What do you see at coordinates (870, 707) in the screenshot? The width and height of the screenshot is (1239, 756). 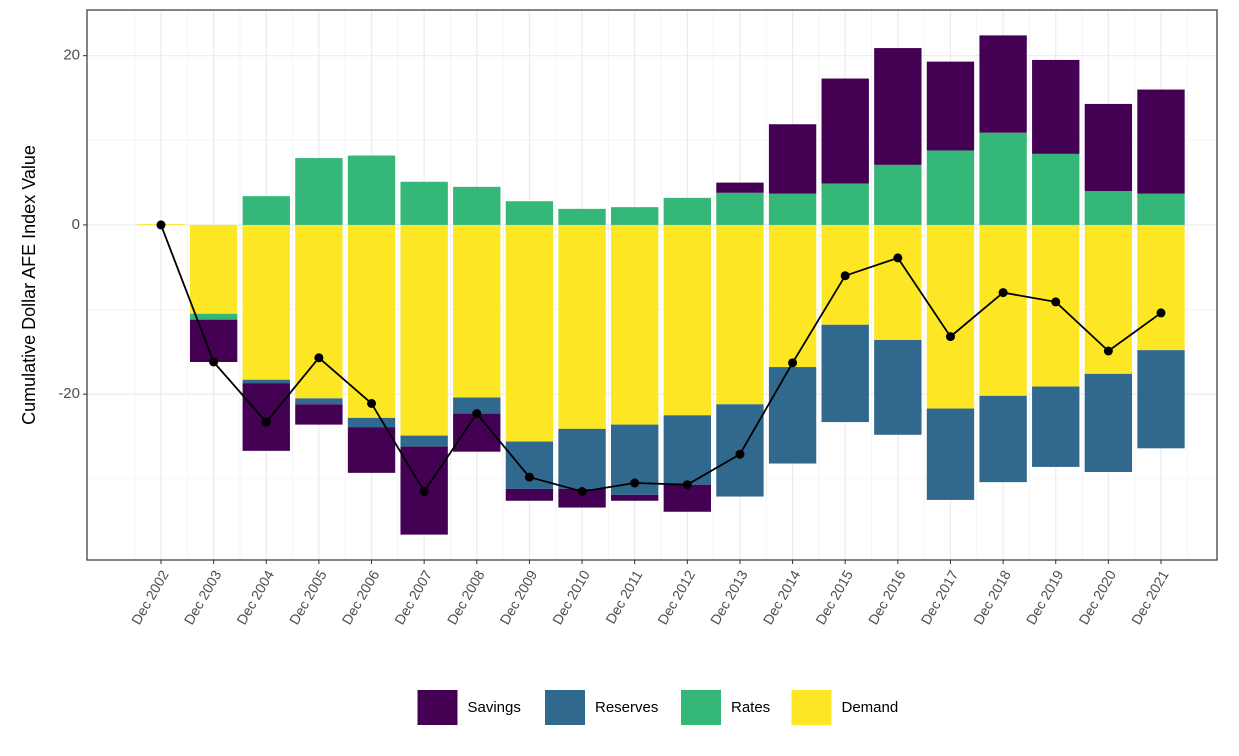 I see `legend-label: Demand` at bounding box center [870, 707].